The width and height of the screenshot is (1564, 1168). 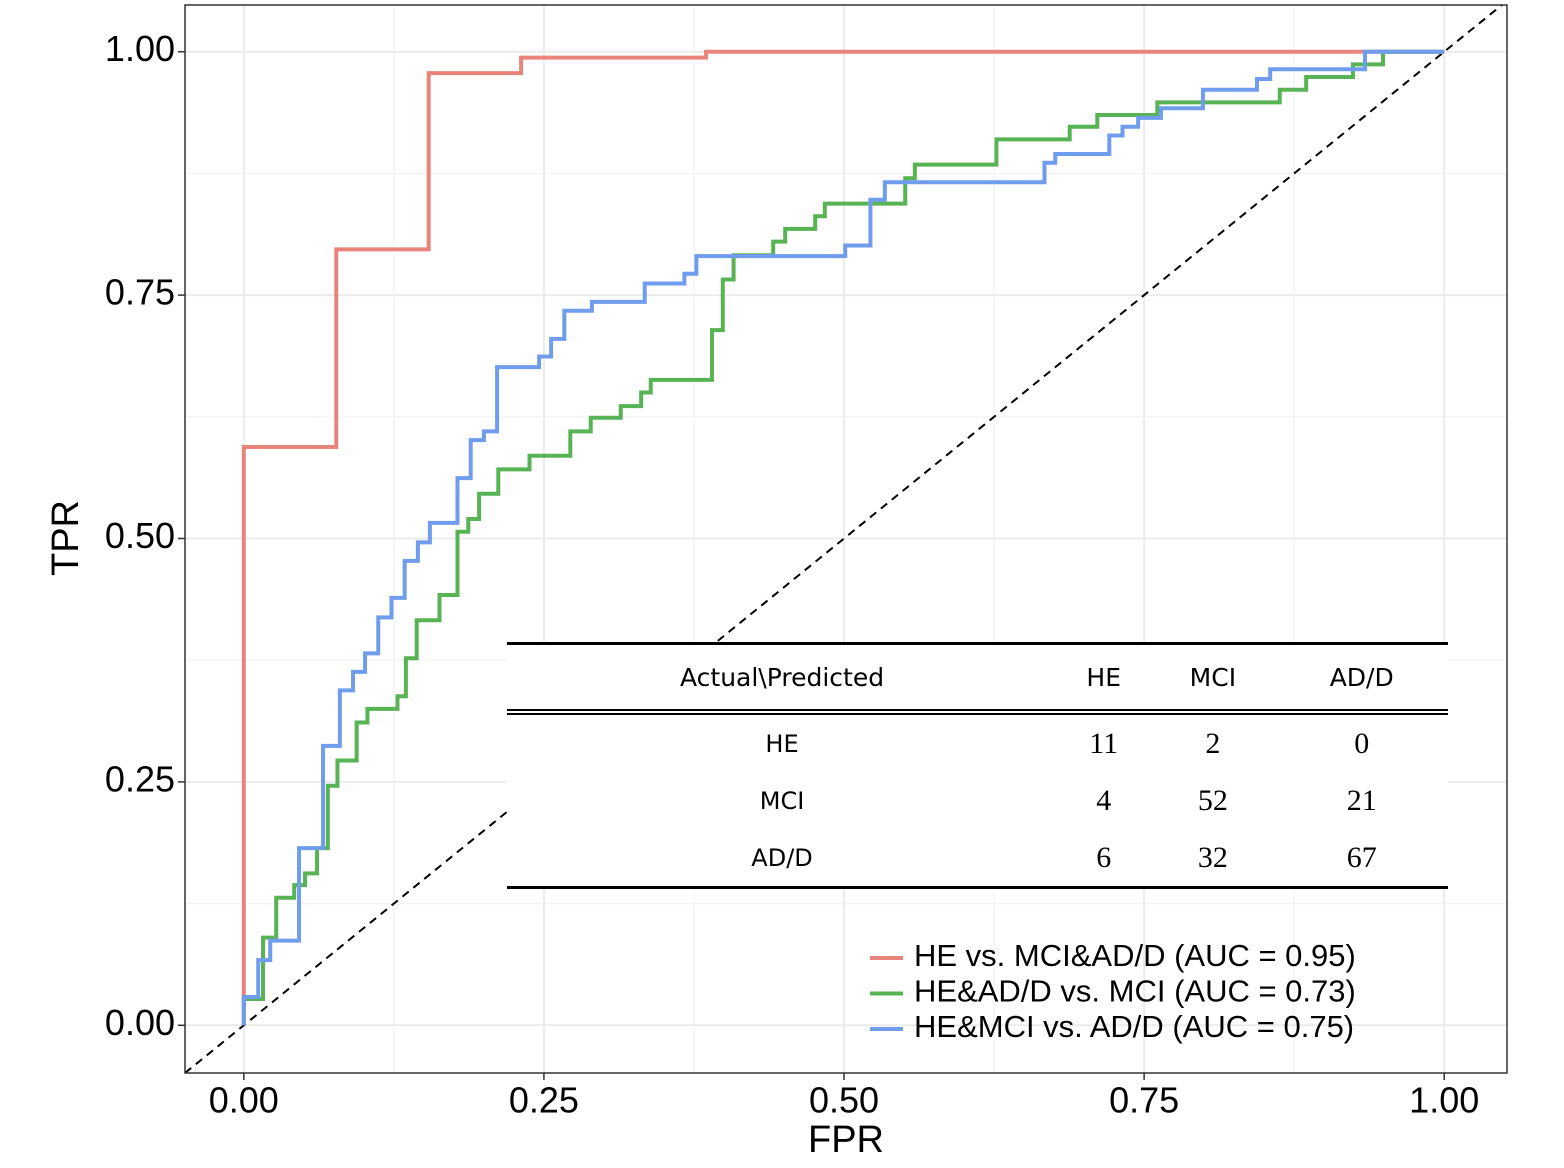 What do you see at coordinates (1444, 1100) in the screenshot?
I see `x-tick-label: 1.00` at bounding box center [1444, 1100].